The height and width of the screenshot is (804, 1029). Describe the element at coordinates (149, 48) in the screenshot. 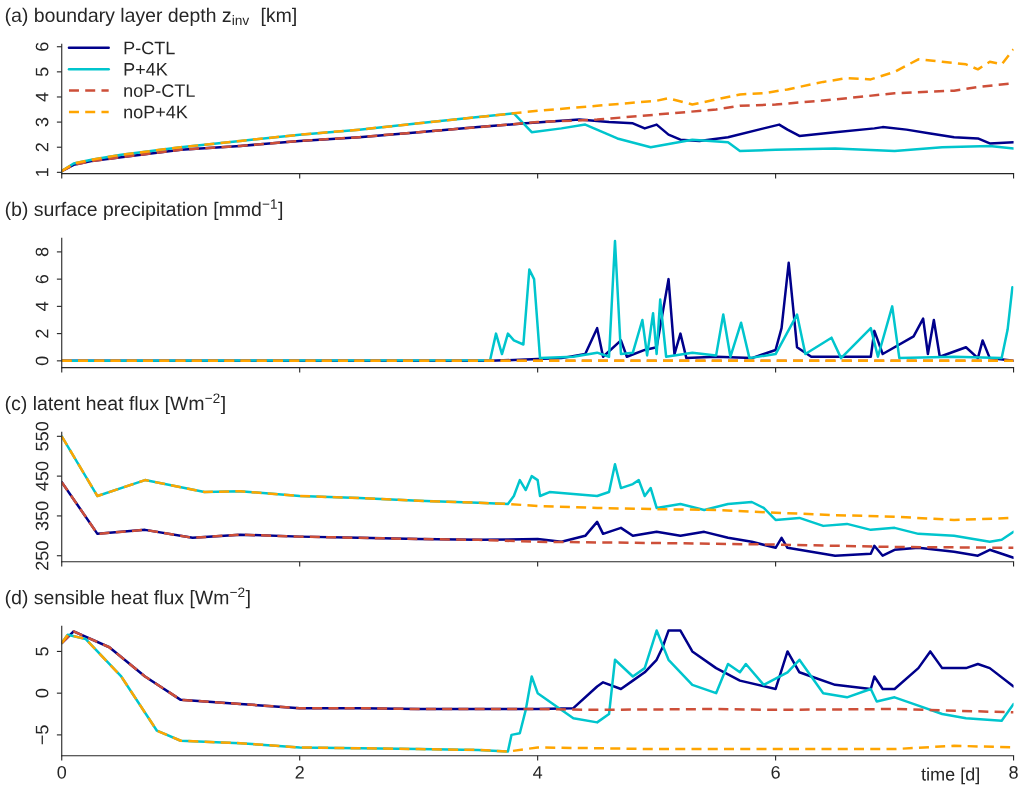

I see `legend-label: P-CTL` at that location.